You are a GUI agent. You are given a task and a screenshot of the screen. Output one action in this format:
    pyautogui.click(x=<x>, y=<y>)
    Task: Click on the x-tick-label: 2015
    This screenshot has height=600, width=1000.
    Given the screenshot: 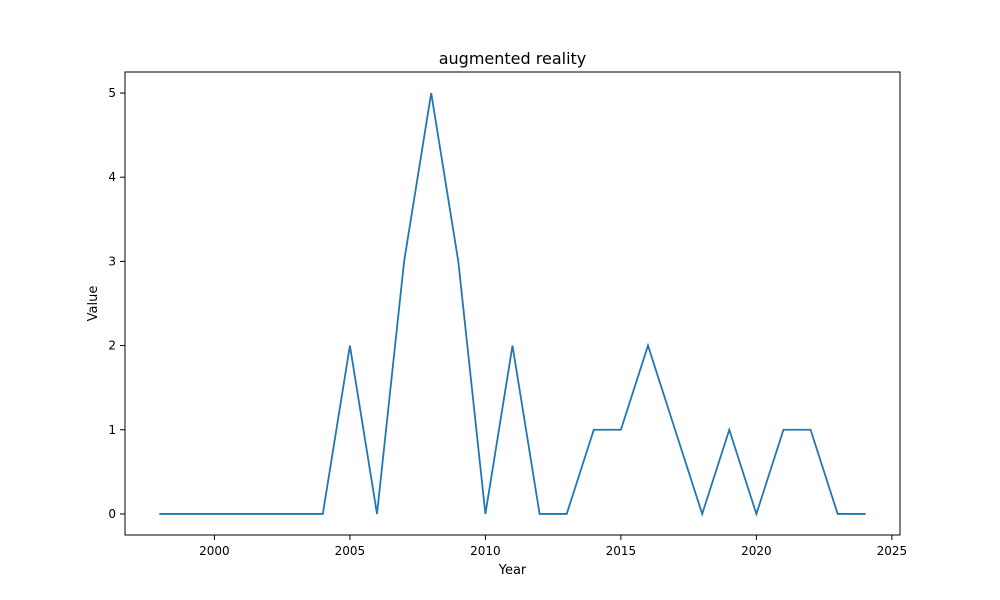 What is the action you would take?
    pyautogui.click(x=621, y=551)
    